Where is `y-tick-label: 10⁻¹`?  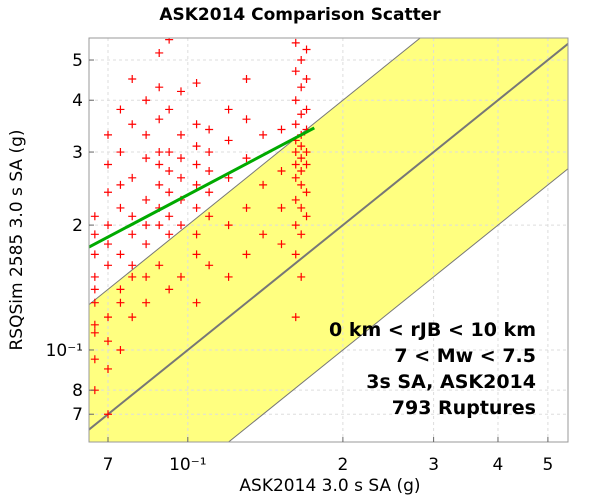 y-tick-label: 10⁻¹ is located at coordinates (64, 351).